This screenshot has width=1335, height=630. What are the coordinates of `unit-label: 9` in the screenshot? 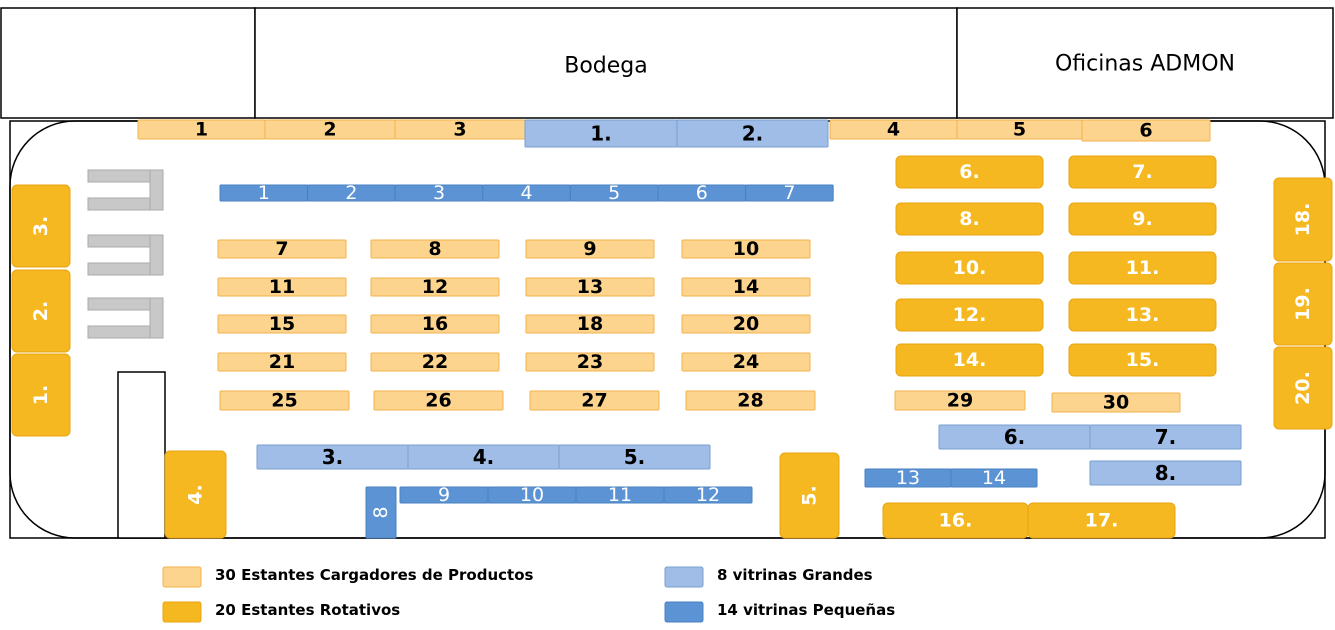 It's located at (589, 249).